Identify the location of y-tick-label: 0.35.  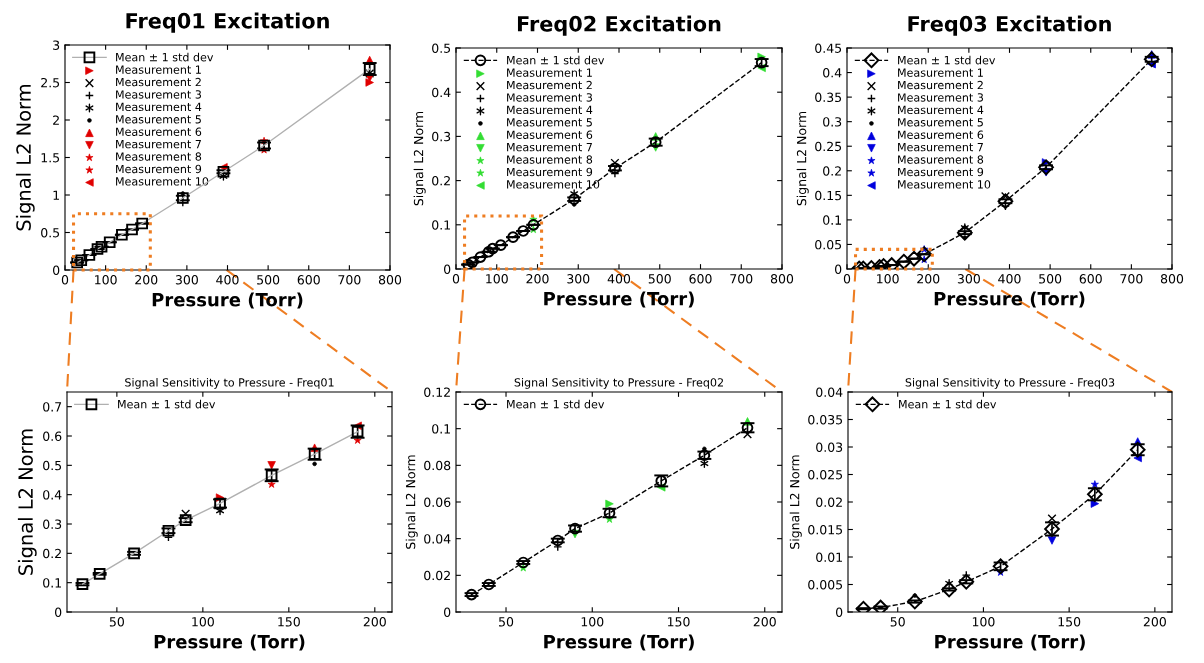
(828, 97).